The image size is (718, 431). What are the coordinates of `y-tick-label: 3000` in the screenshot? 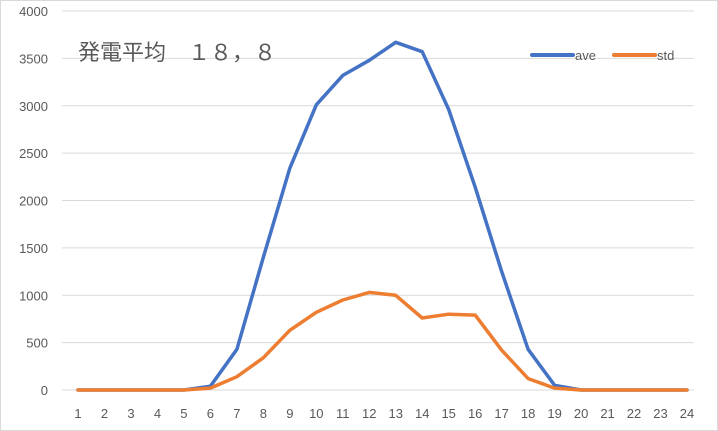 It's located at (33, 106).